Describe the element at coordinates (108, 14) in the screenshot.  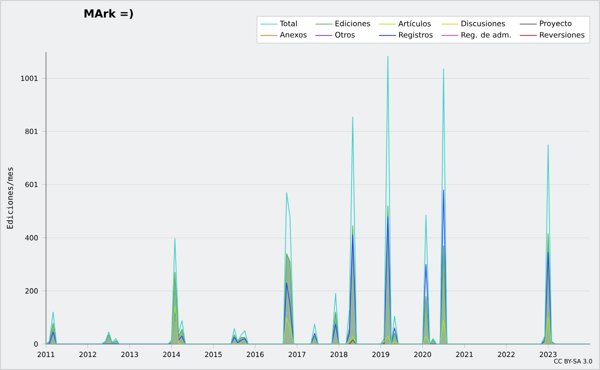
I see `chart-title: MArk =)` at that location.